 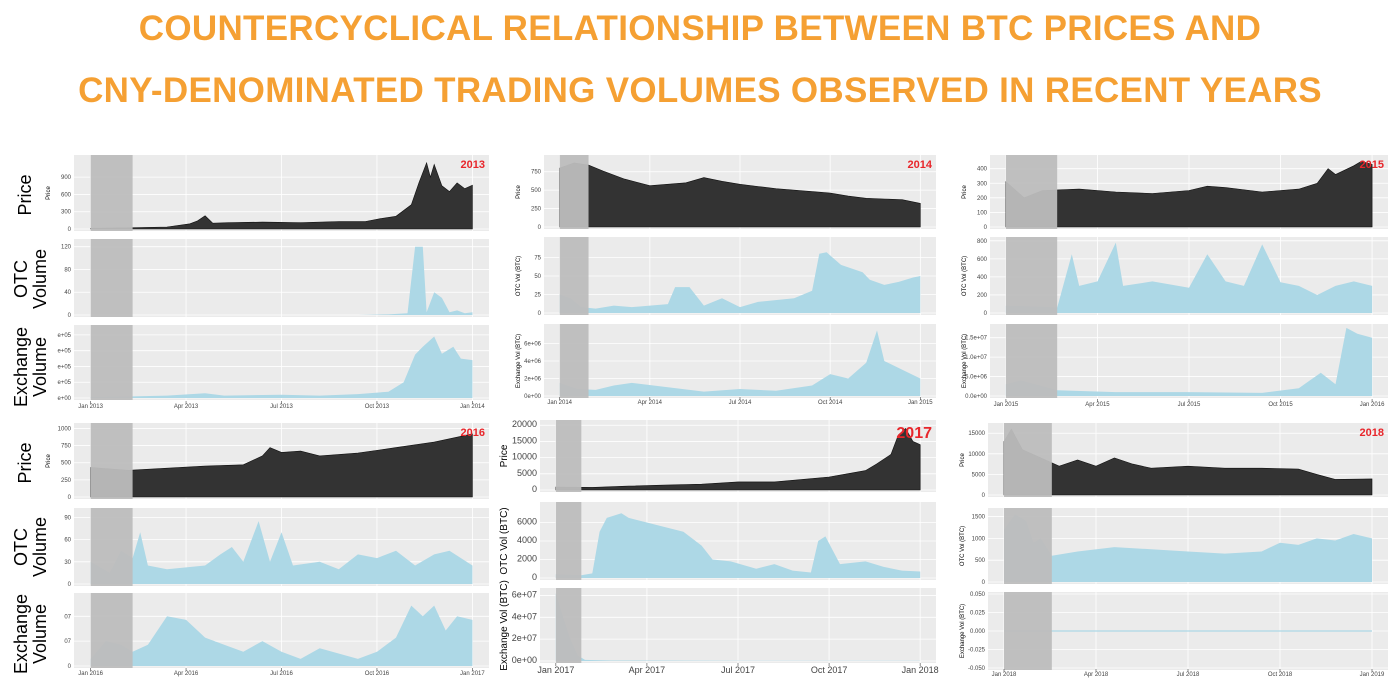 I want to click on y-tick-label: 10000, so click(x=976, y=455).